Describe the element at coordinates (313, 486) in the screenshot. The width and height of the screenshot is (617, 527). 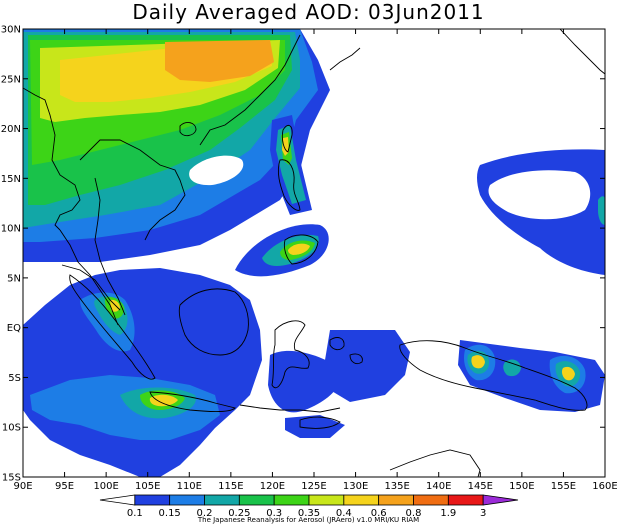
I see `lon-tick-label: 125E` at that location.